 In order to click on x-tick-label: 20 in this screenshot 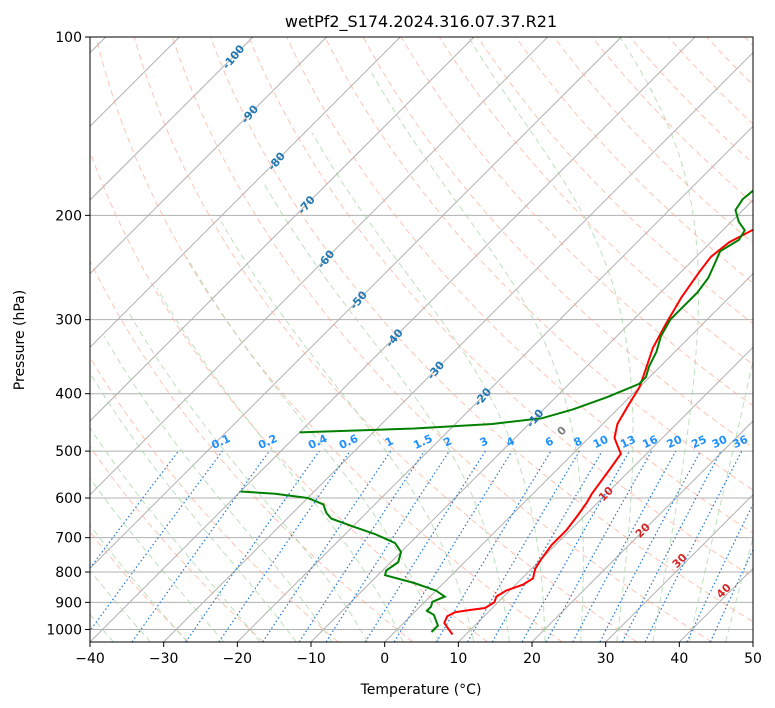, I will do `click(532, 659)`.